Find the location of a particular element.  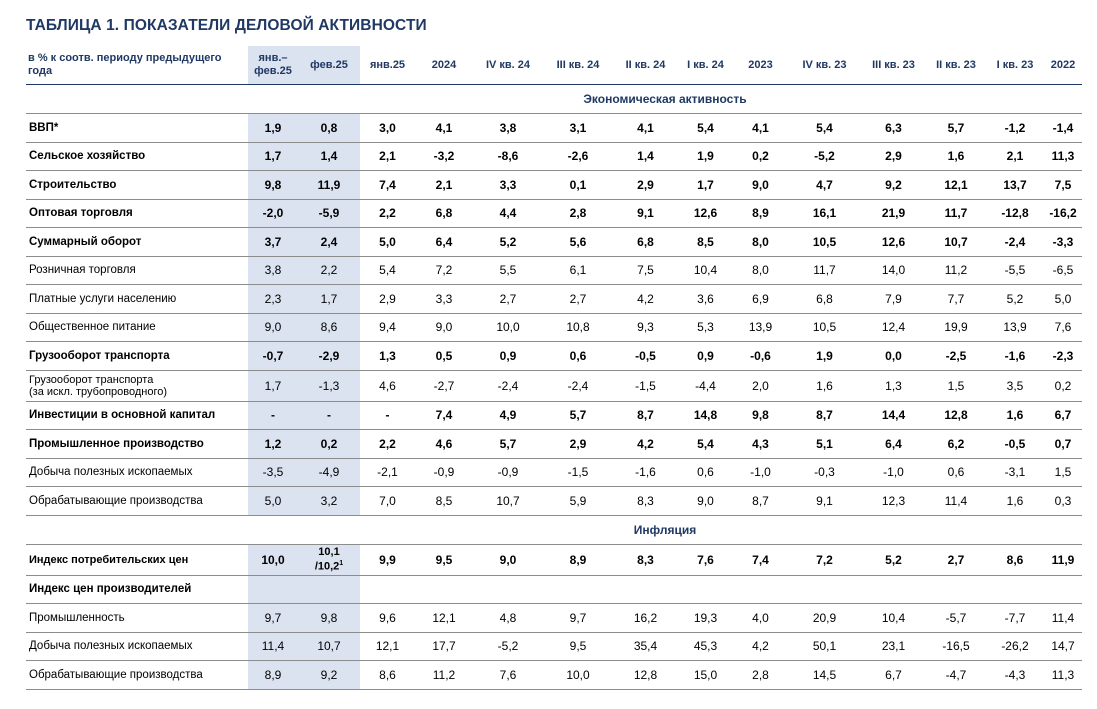

table-cell: -5,2 is located at coordinates (824, 156).